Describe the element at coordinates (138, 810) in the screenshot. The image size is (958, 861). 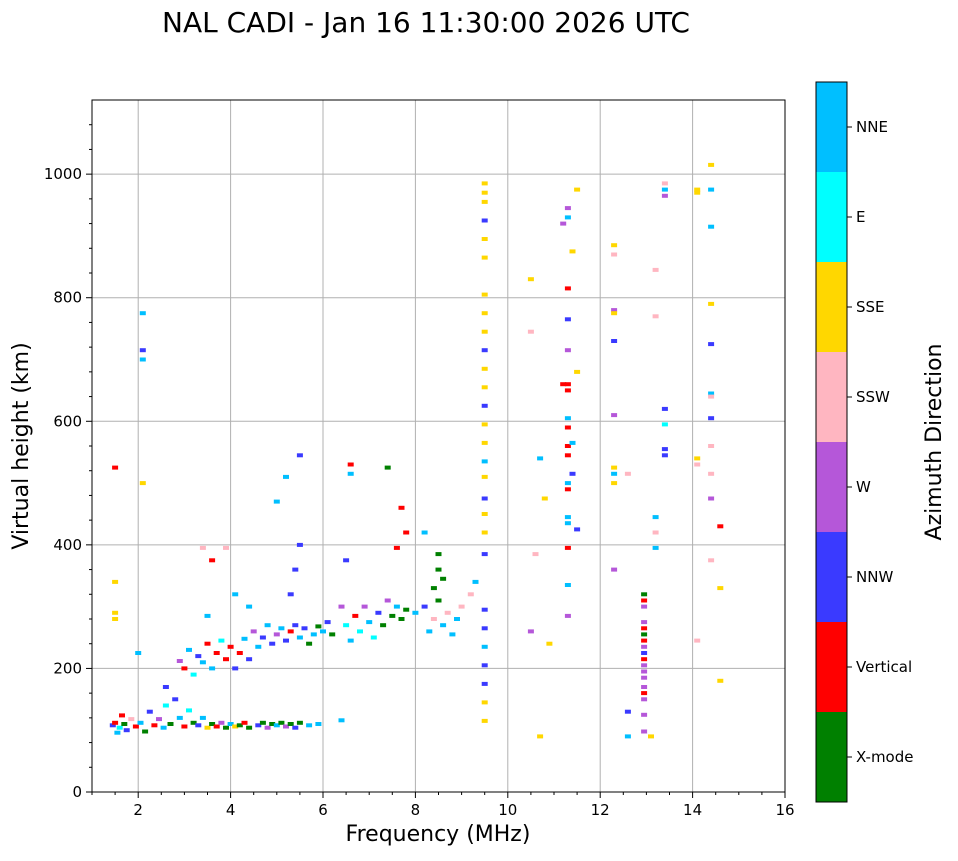
I see `x-tick-label: 2` at that location.